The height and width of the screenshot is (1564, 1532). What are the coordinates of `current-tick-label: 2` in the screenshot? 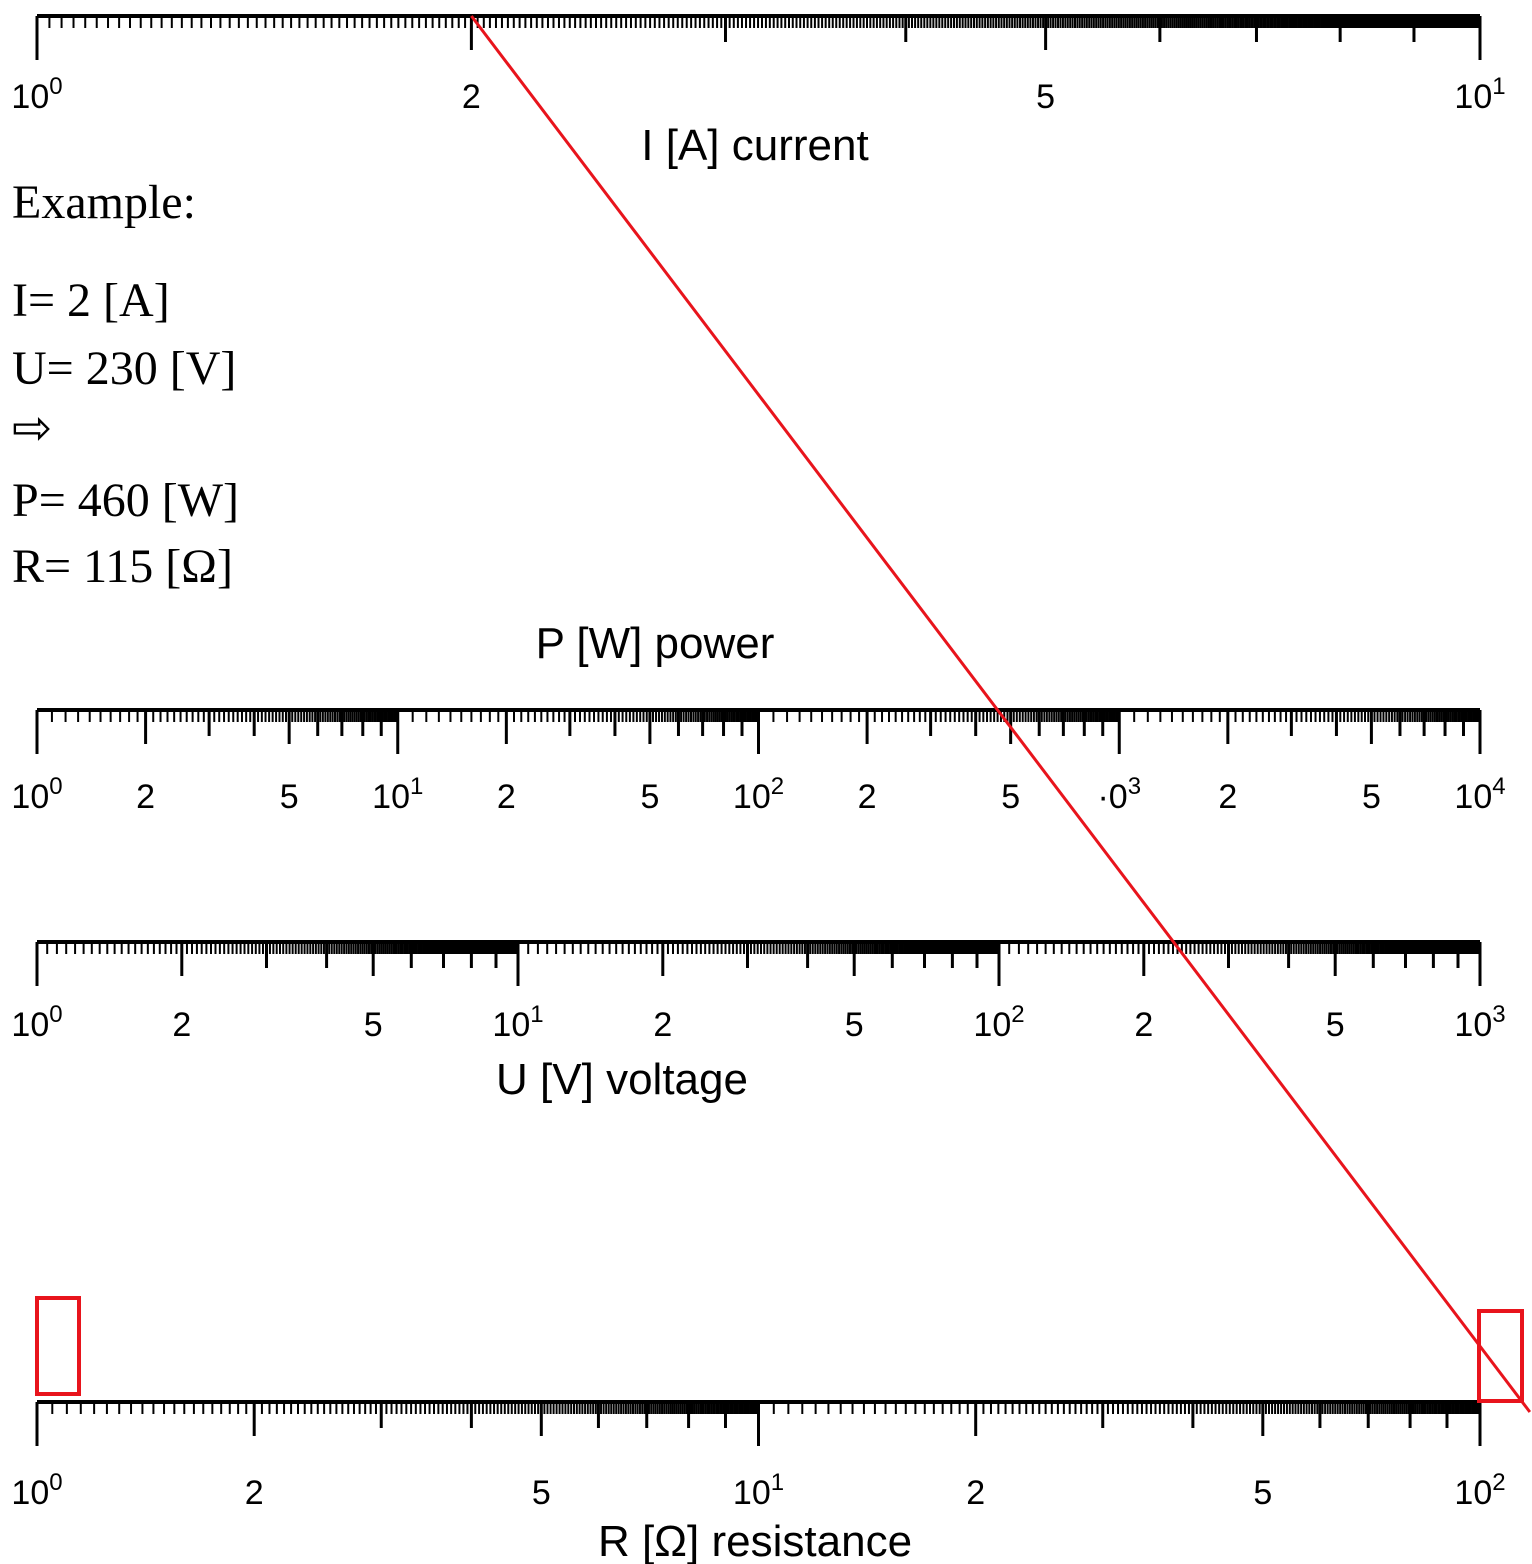 It's located at (471, 97).